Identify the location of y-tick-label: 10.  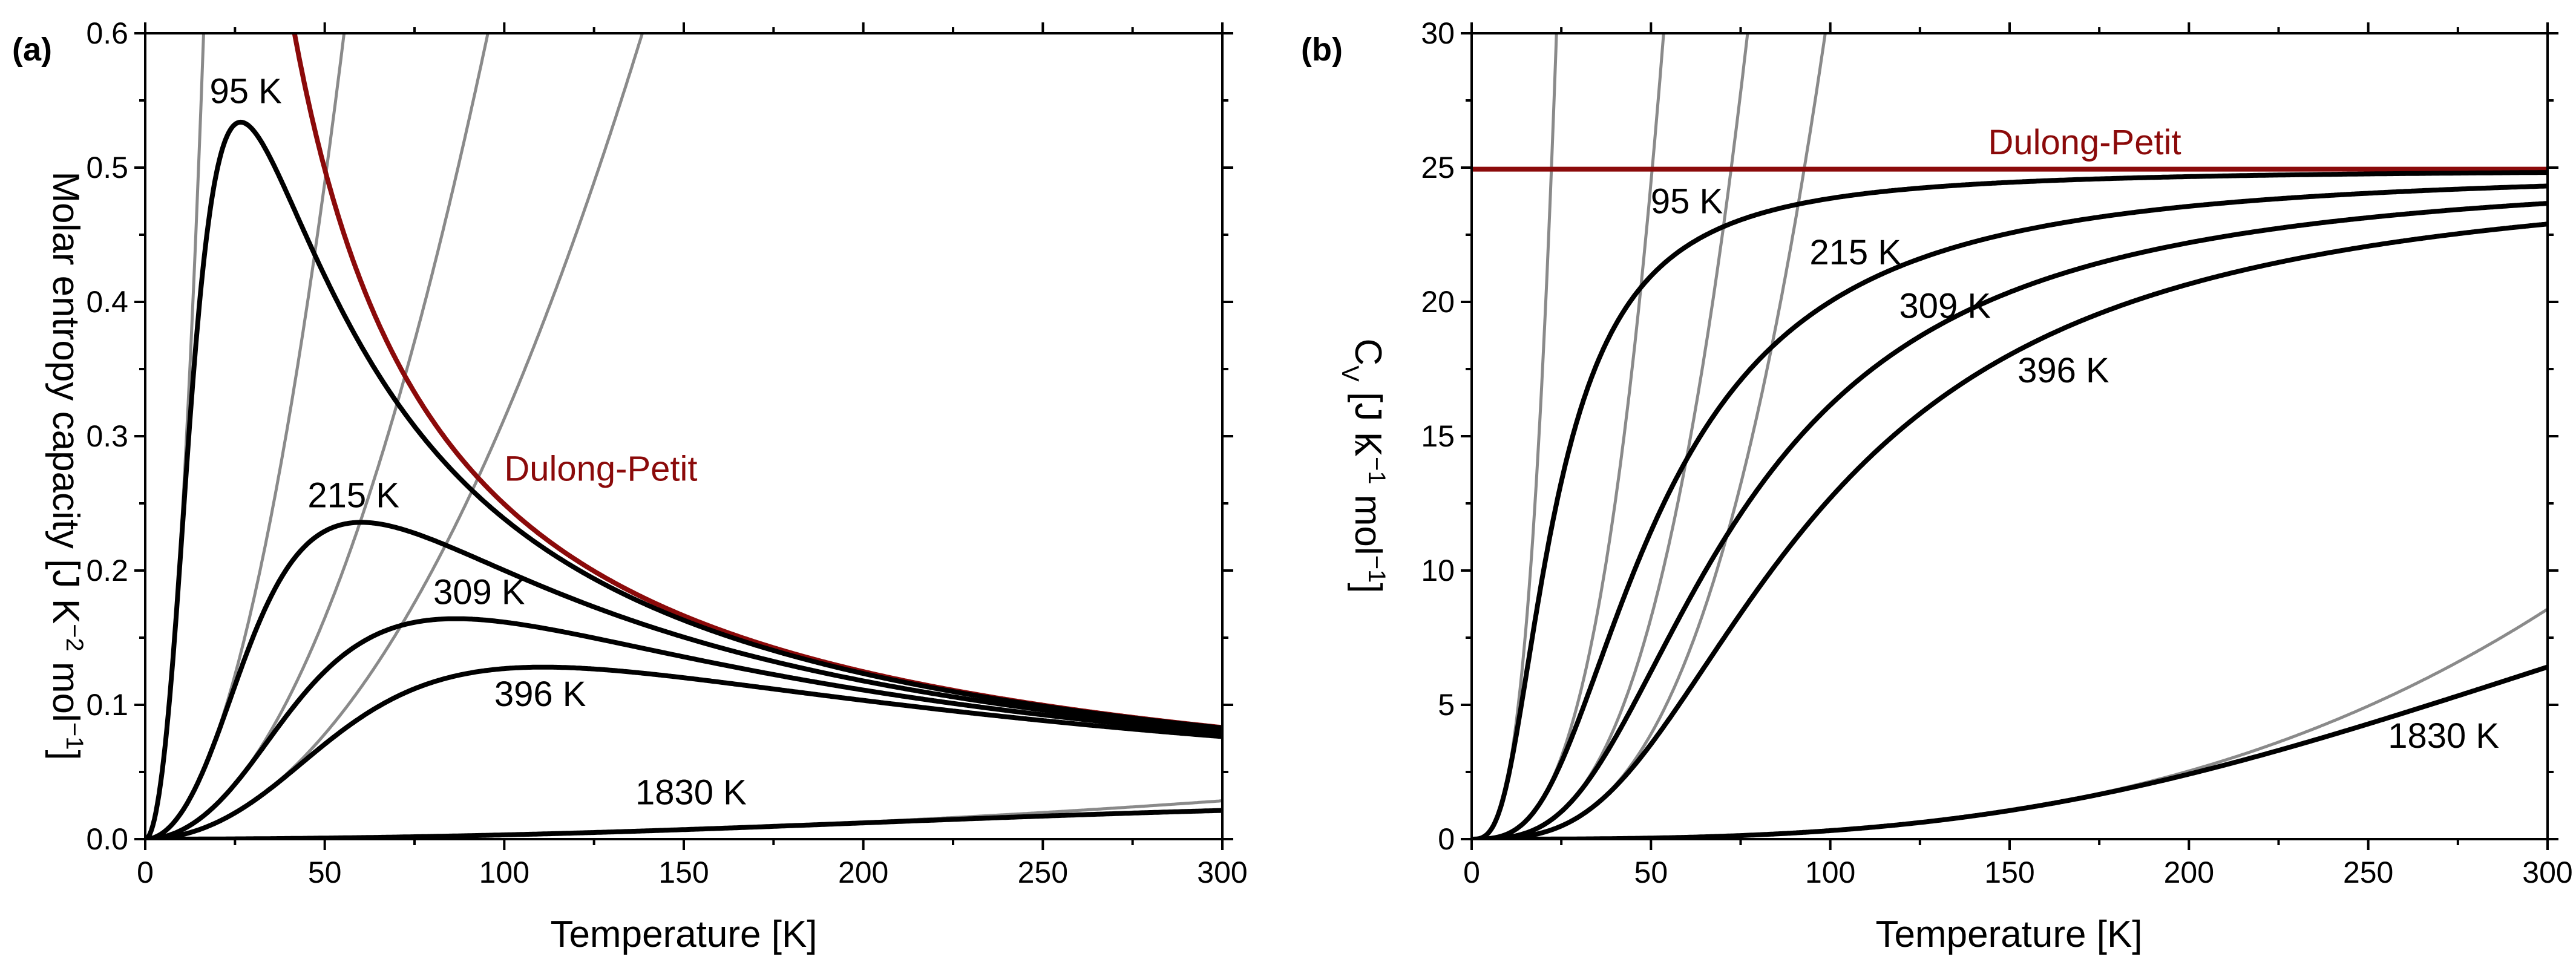
(1438, 570).